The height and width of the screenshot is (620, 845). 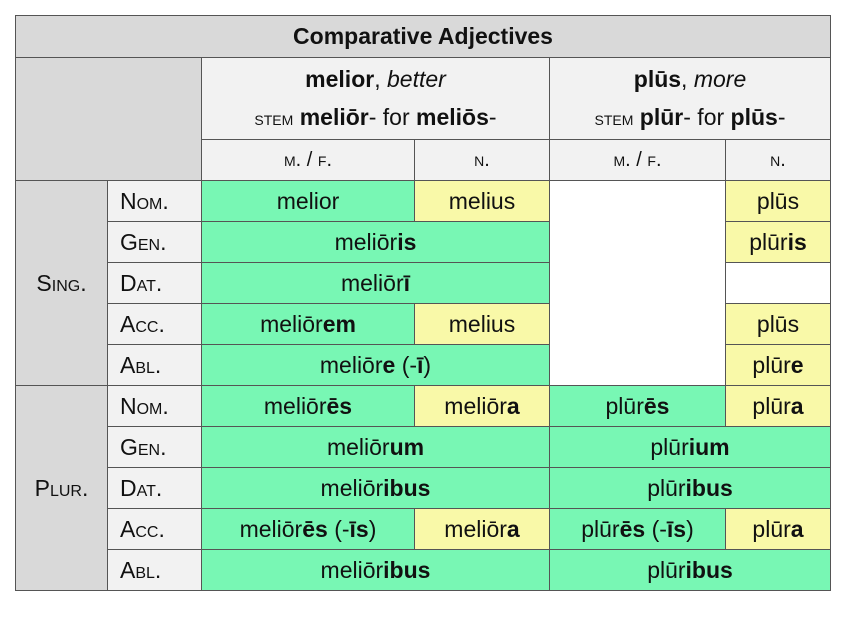 I want to click on form-cell: meliōrum, so click(x=375, y=447).